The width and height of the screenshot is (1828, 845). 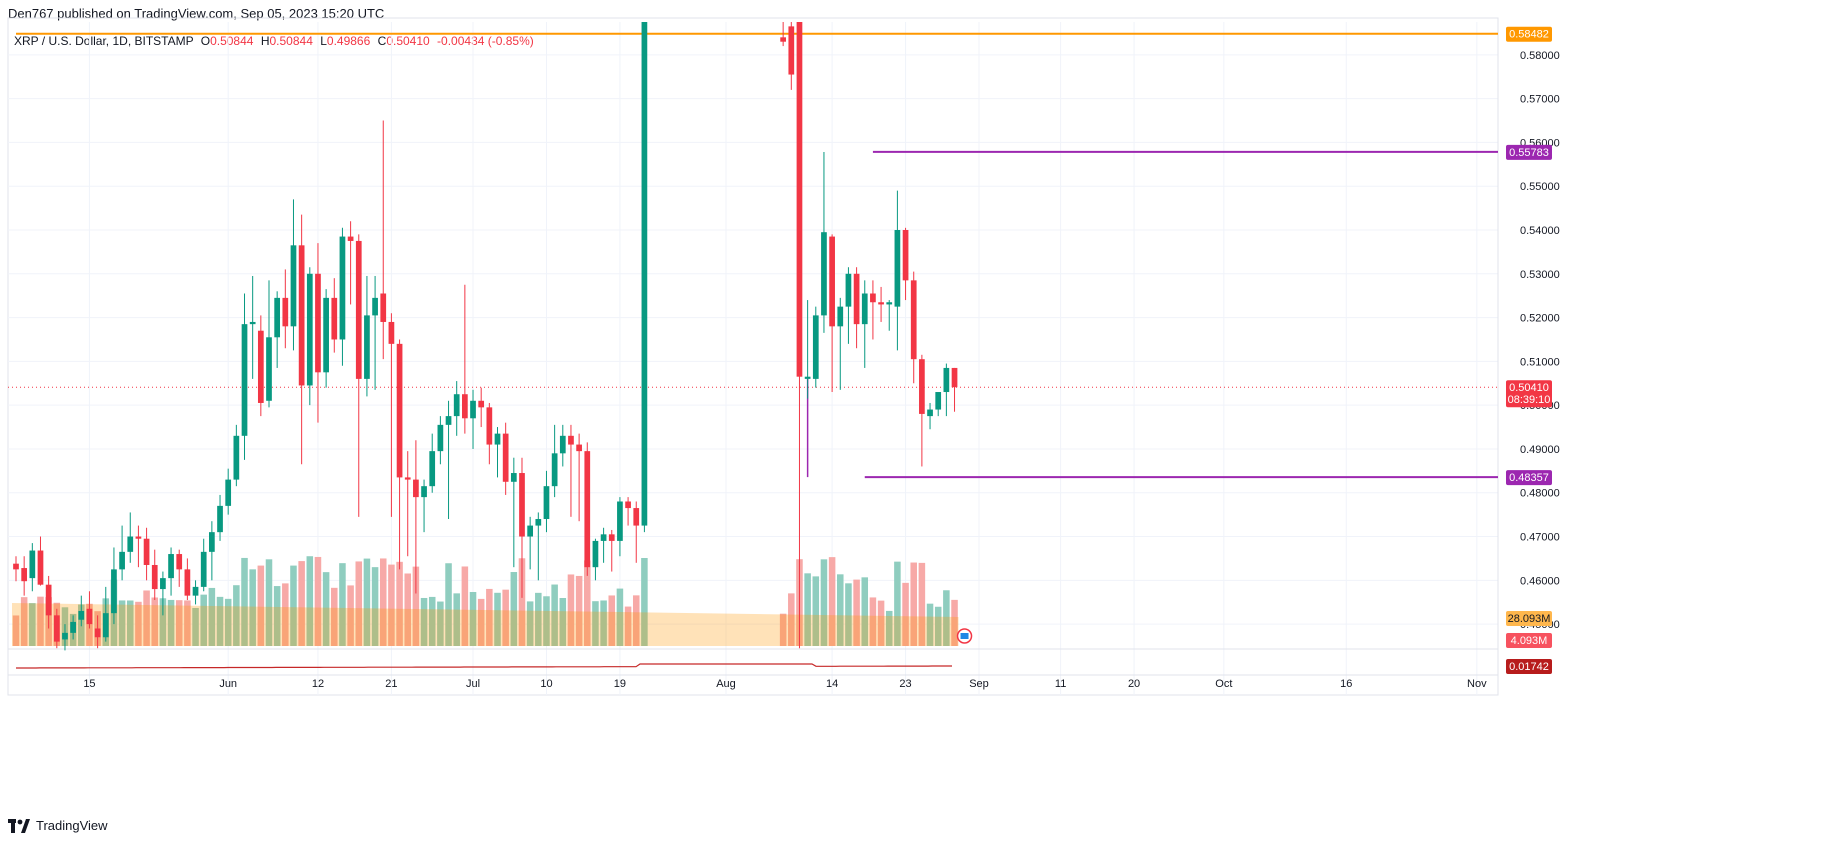 What do you see at coordinates (391, 684) in the screenshot?
I see `time-tick-label: 21` at bounding box center [391, 684].